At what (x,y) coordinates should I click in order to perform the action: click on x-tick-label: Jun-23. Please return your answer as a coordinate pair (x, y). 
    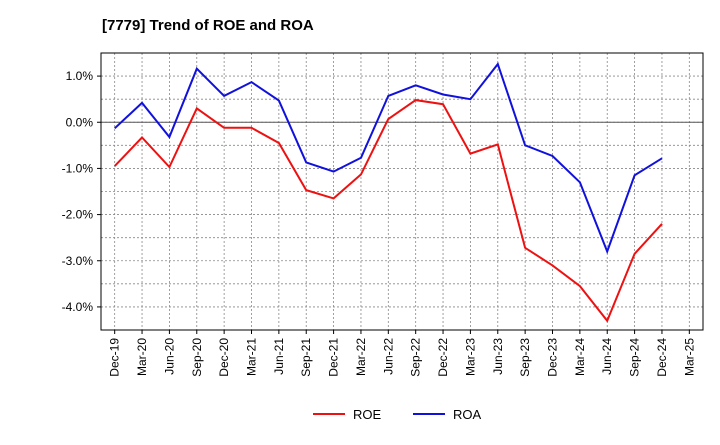
    Looking at the image, I should click on (498, 356).